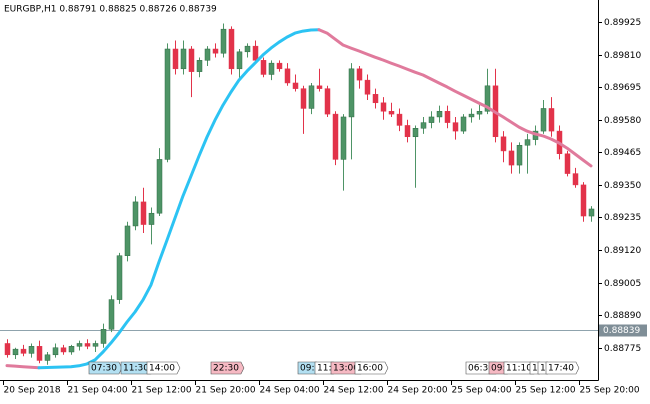 This screenshot has height=404, width=650. What do you see at coordinates (498, 369) in the screenshot?
I see `event-tag-label: 09:` at bounding box center [498, 369].